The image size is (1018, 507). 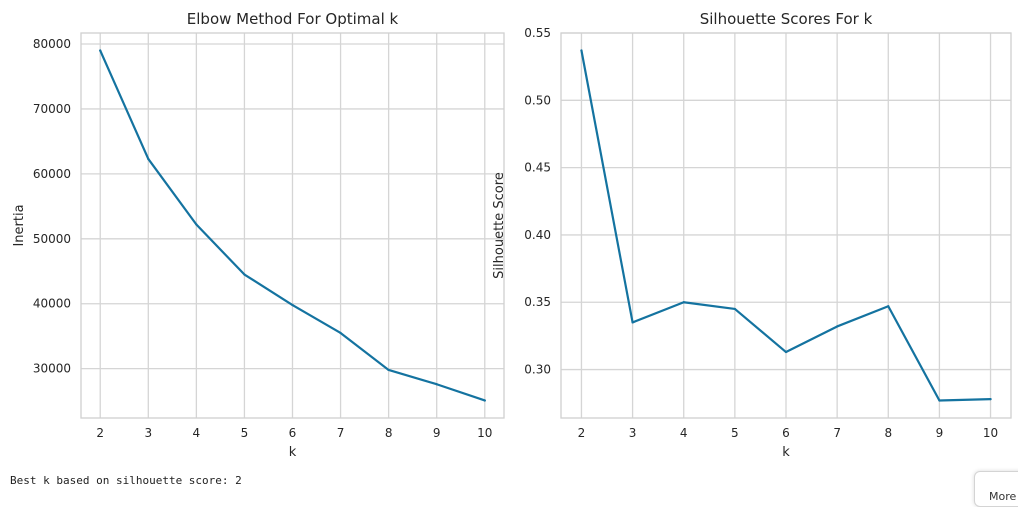 I want to click on silhouette-y-axis-label: Silhouette Score, so click(x=499, y=225).